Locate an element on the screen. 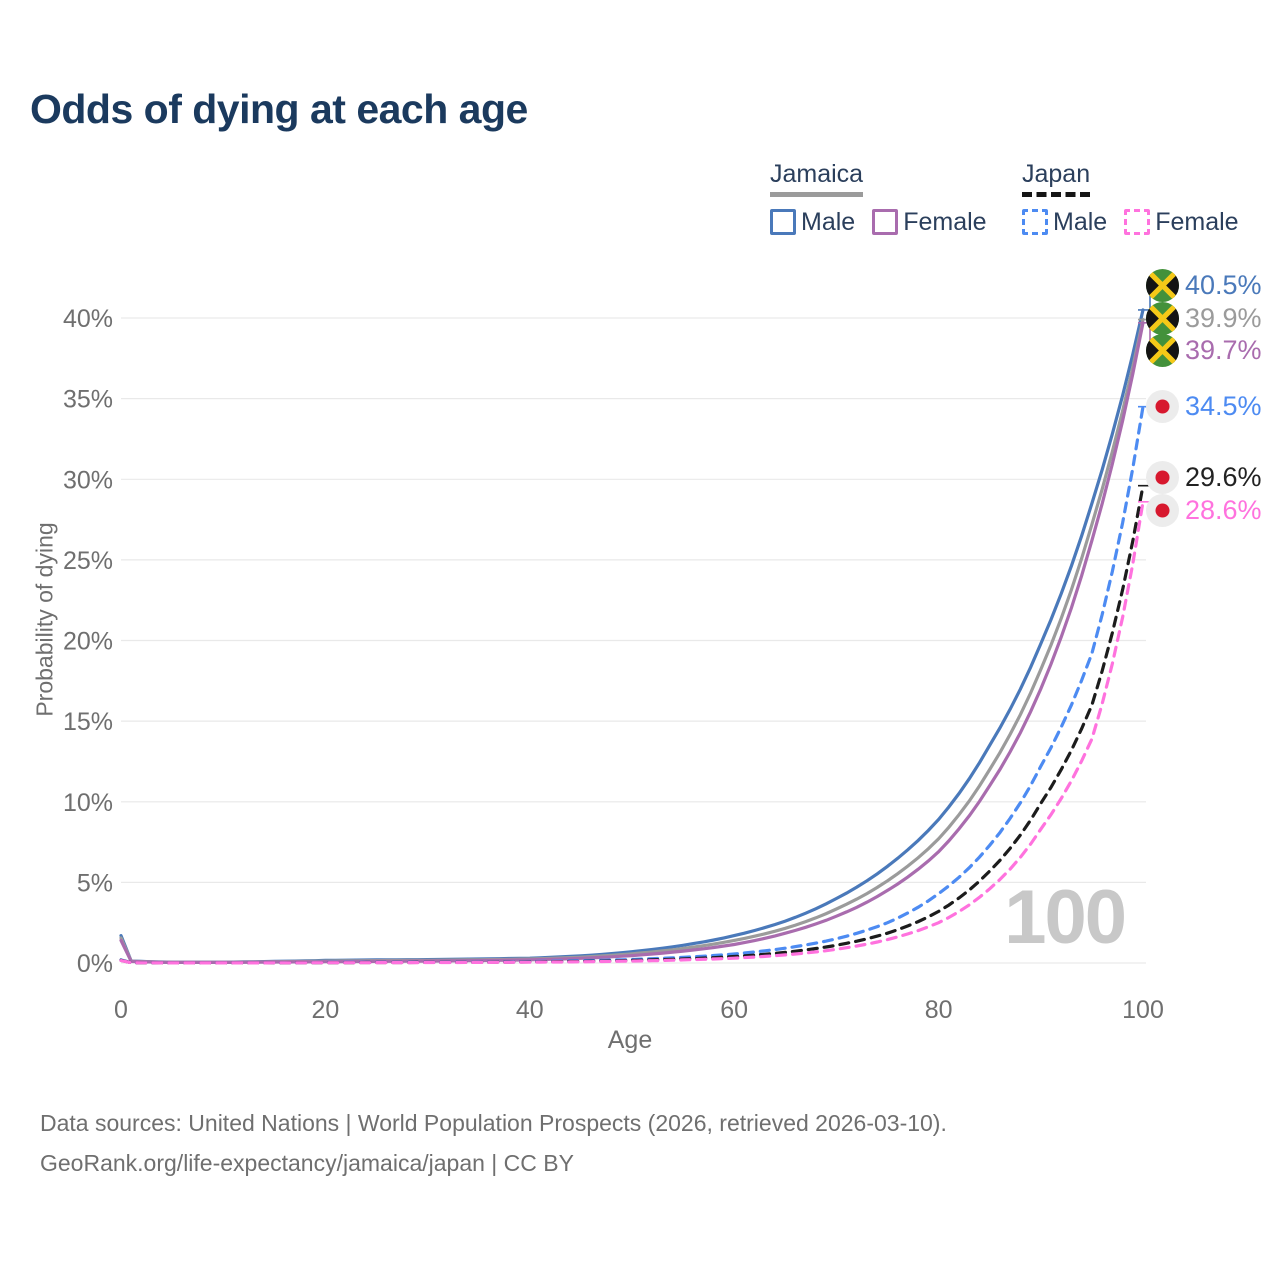 This screenshot has height=1280, width=1280. end-value-japan-male: 34.5% is located at coordinates (1223, 405).